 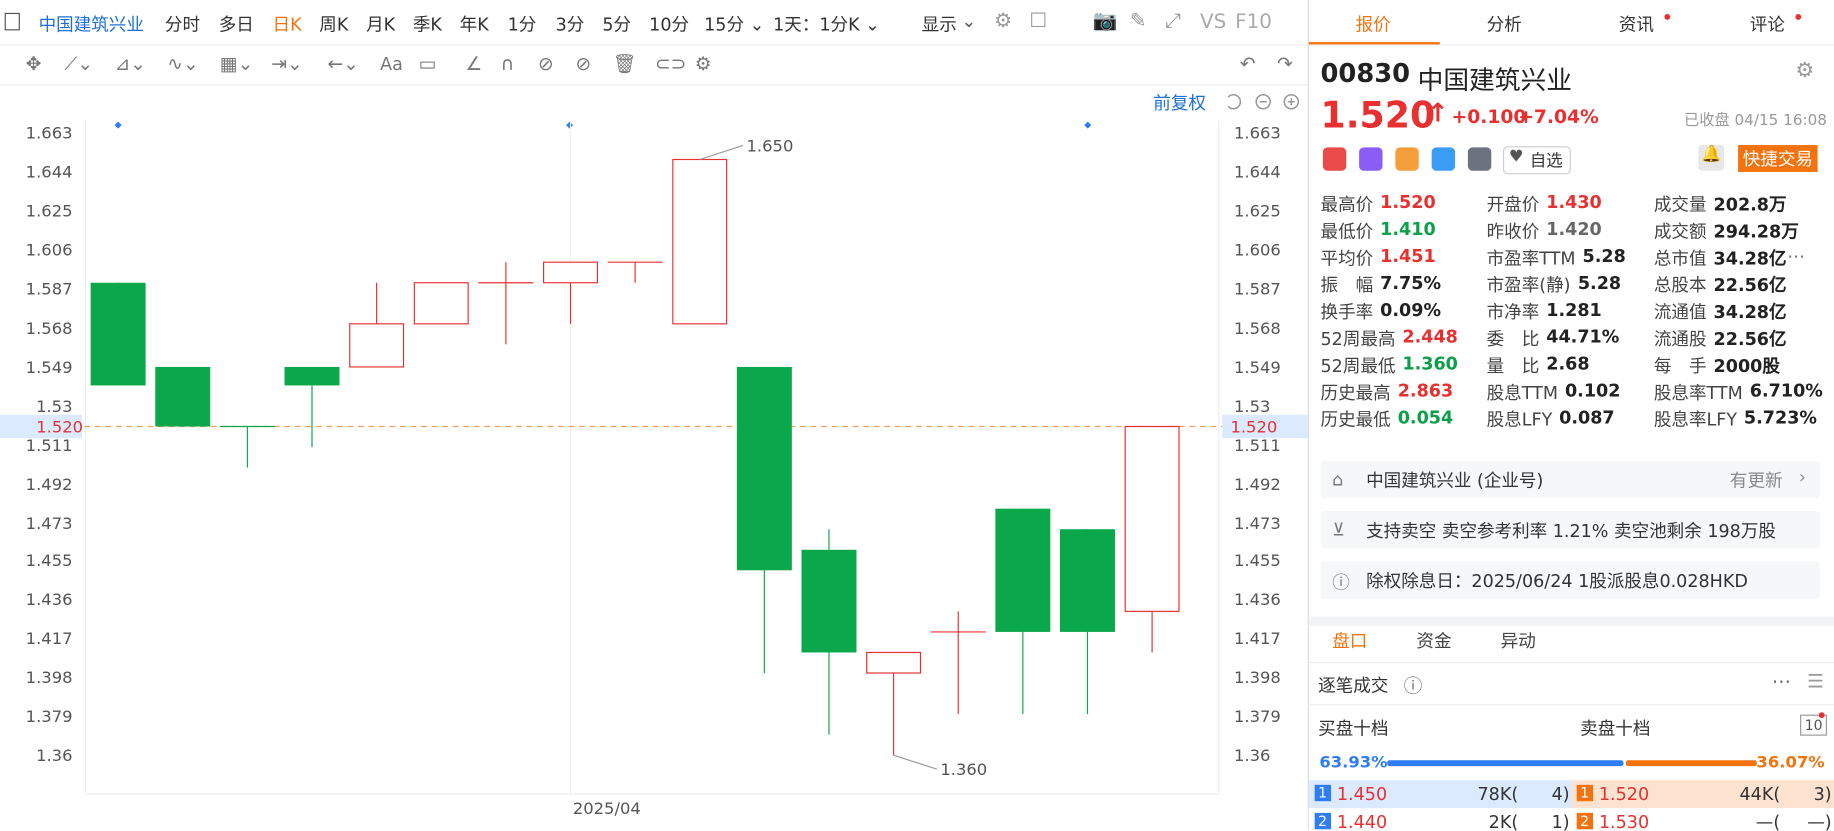 What do you see at coordinates (1358, 339) in the screenshot?
I see `stat-label: 52周最高` at bounding box center [1358, 339].